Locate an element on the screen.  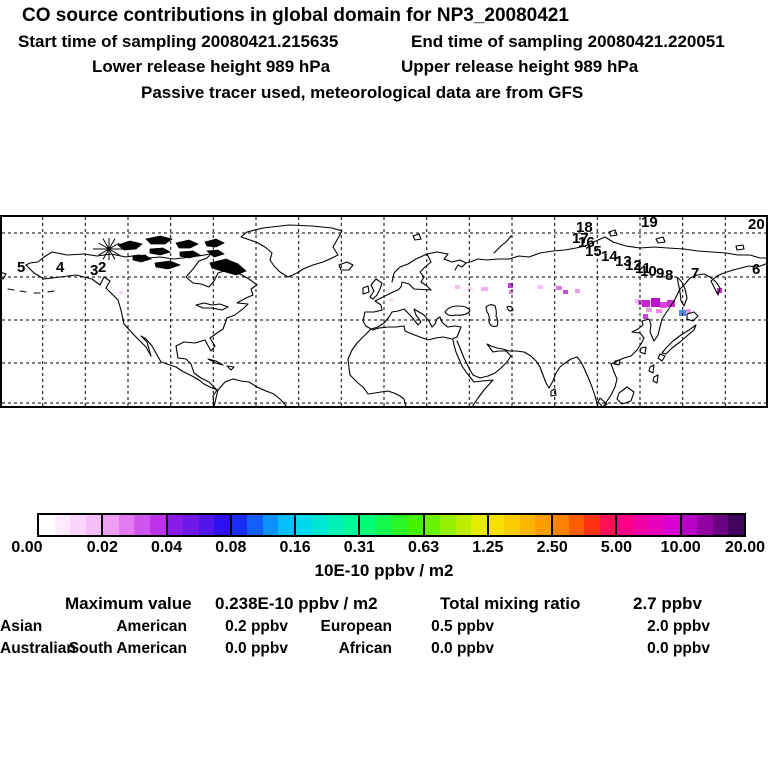
trajectory-point-label: 8 is located at coordinates (669, 275).